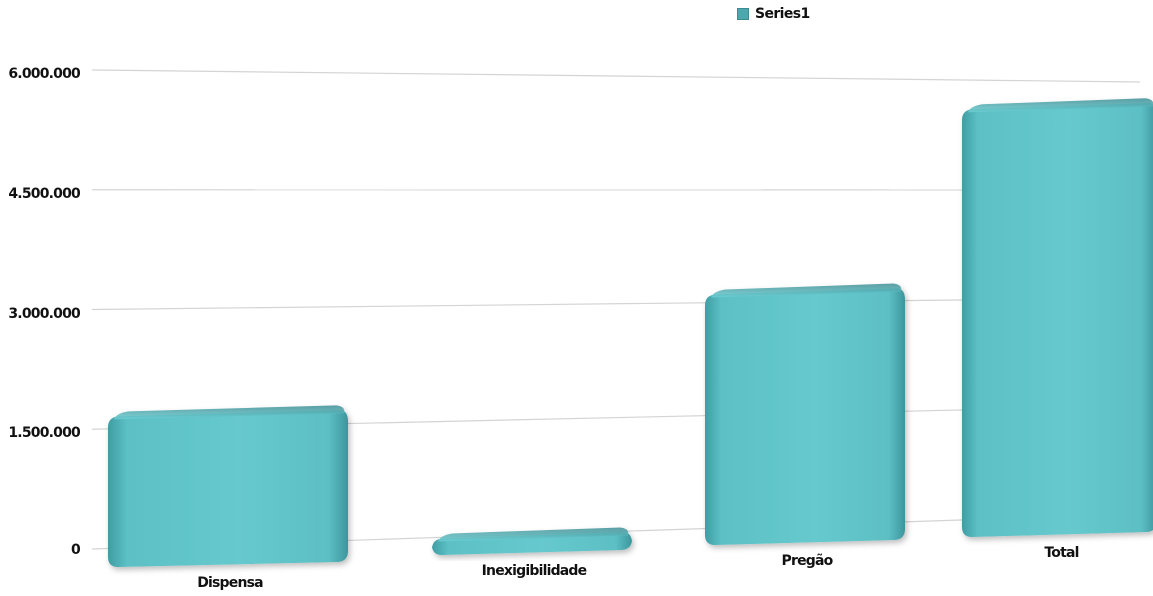 This screenshot has width=1153, height=596. What do you see at coordinates (44, 433) in the screenshot?
I see `y-tick-label: 1.500.000` at bounding box center [44, 433].